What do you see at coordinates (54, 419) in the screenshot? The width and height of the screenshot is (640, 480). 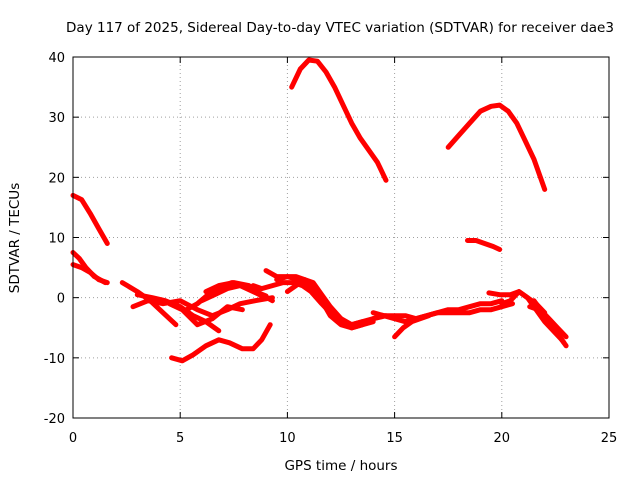 I see `y-tick-label: -20` at bounding box center [54, 419].